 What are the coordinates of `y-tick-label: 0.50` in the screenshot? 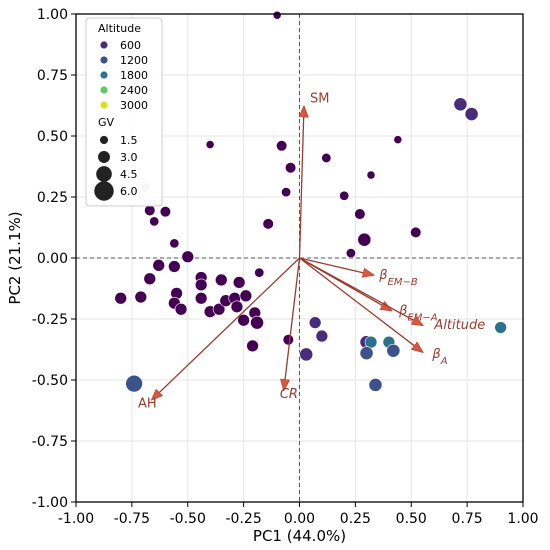 It's located at (52, 137).